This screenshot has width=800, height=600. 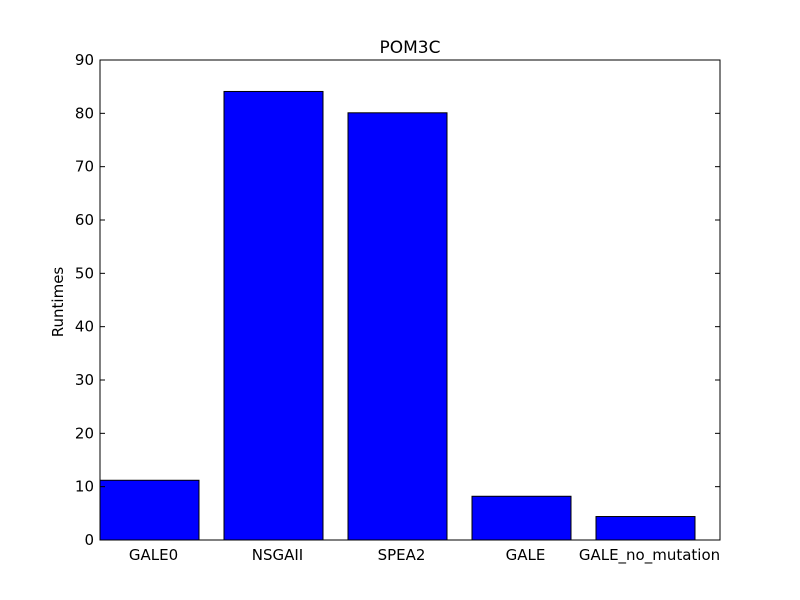 I want to click on x-tick-label: SPEA2, so click(x=402, y=555).